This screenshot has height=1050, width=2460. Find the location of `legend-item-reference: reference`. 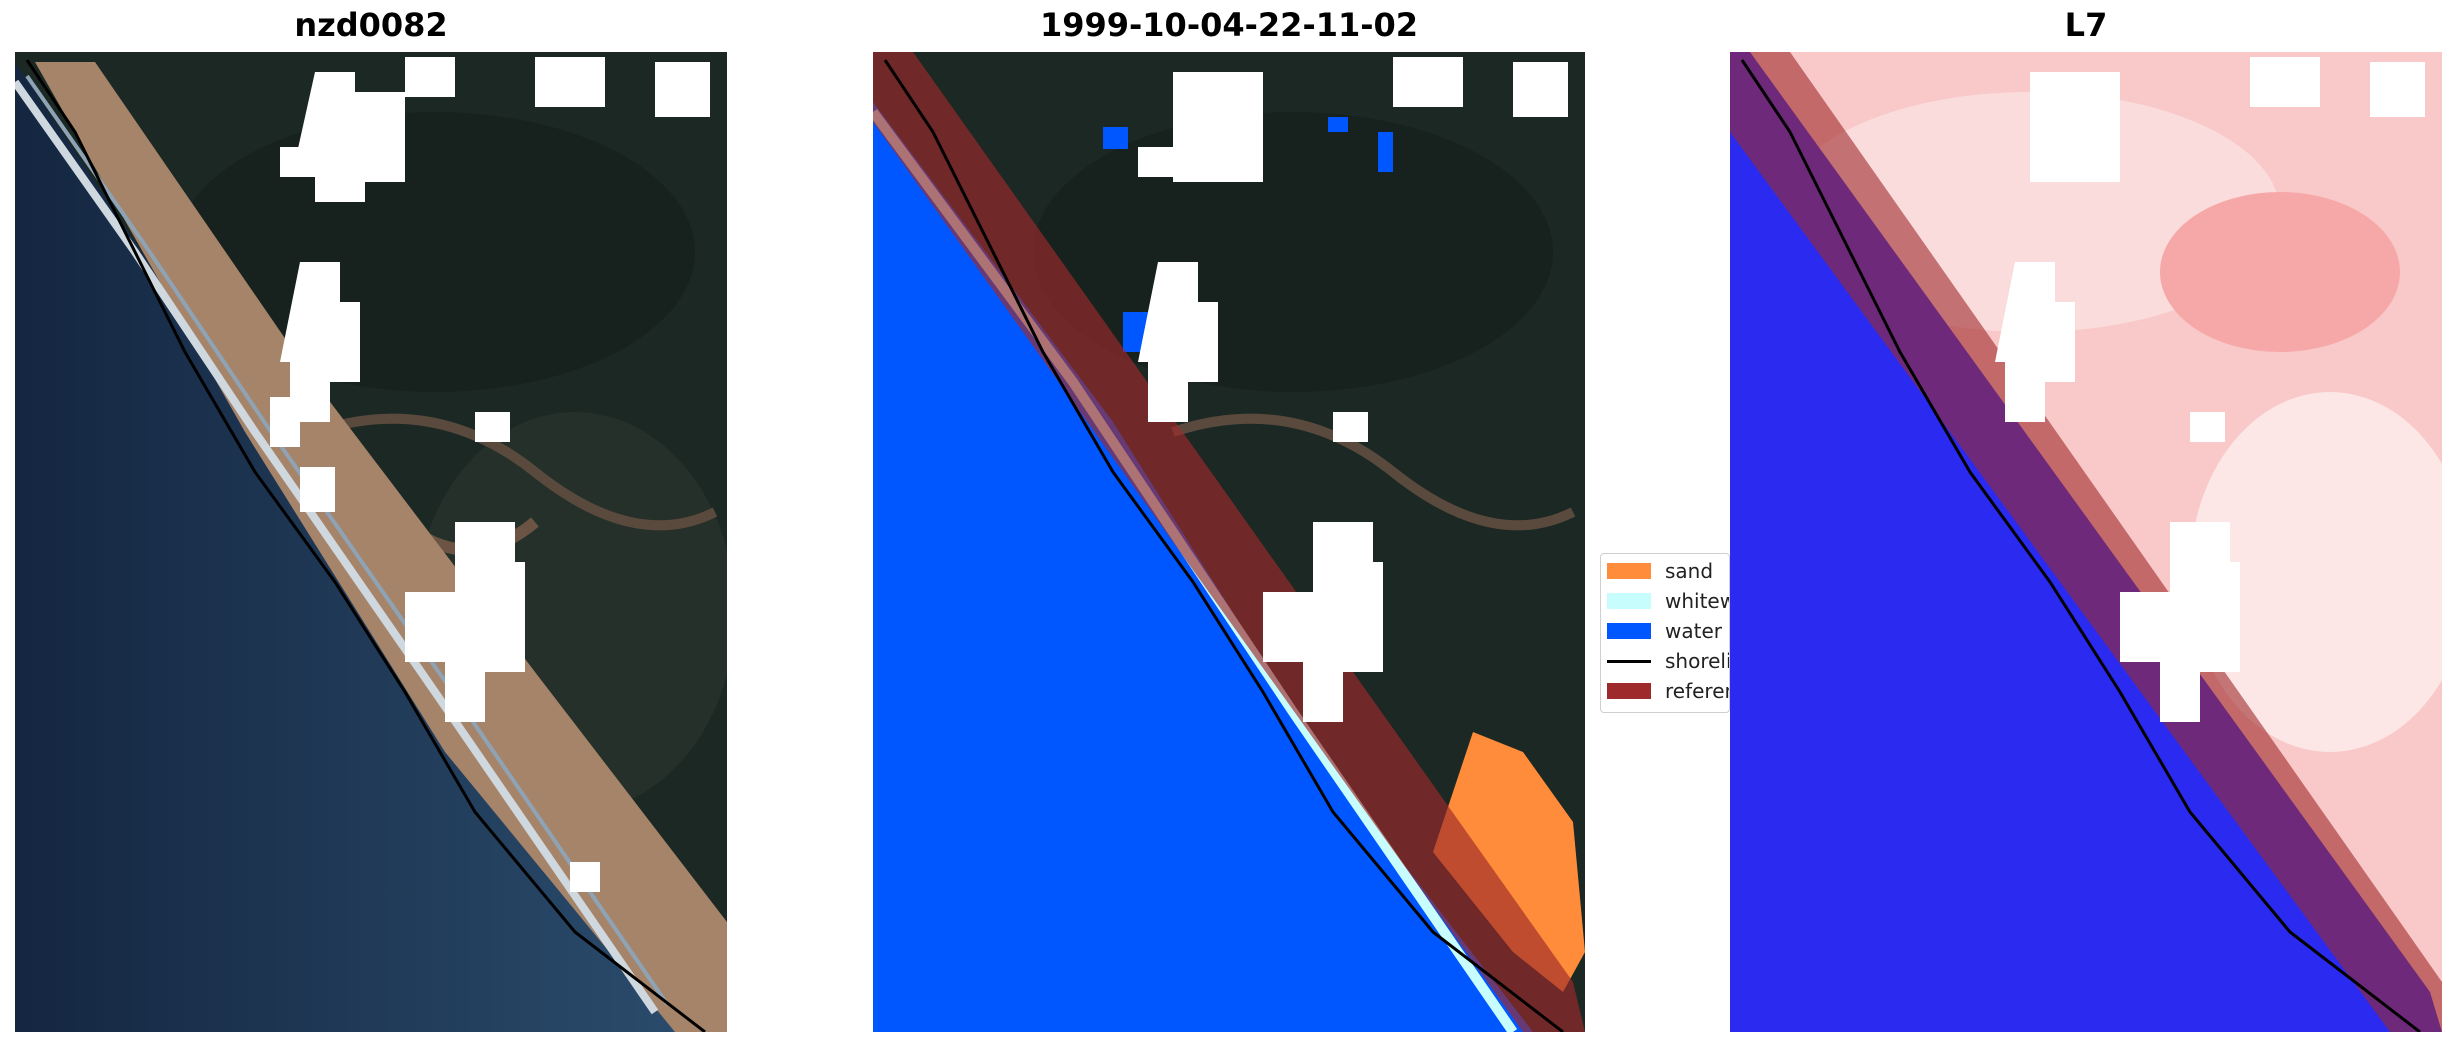

legend-item-reference: reference is located at coordinates (1668, 691).